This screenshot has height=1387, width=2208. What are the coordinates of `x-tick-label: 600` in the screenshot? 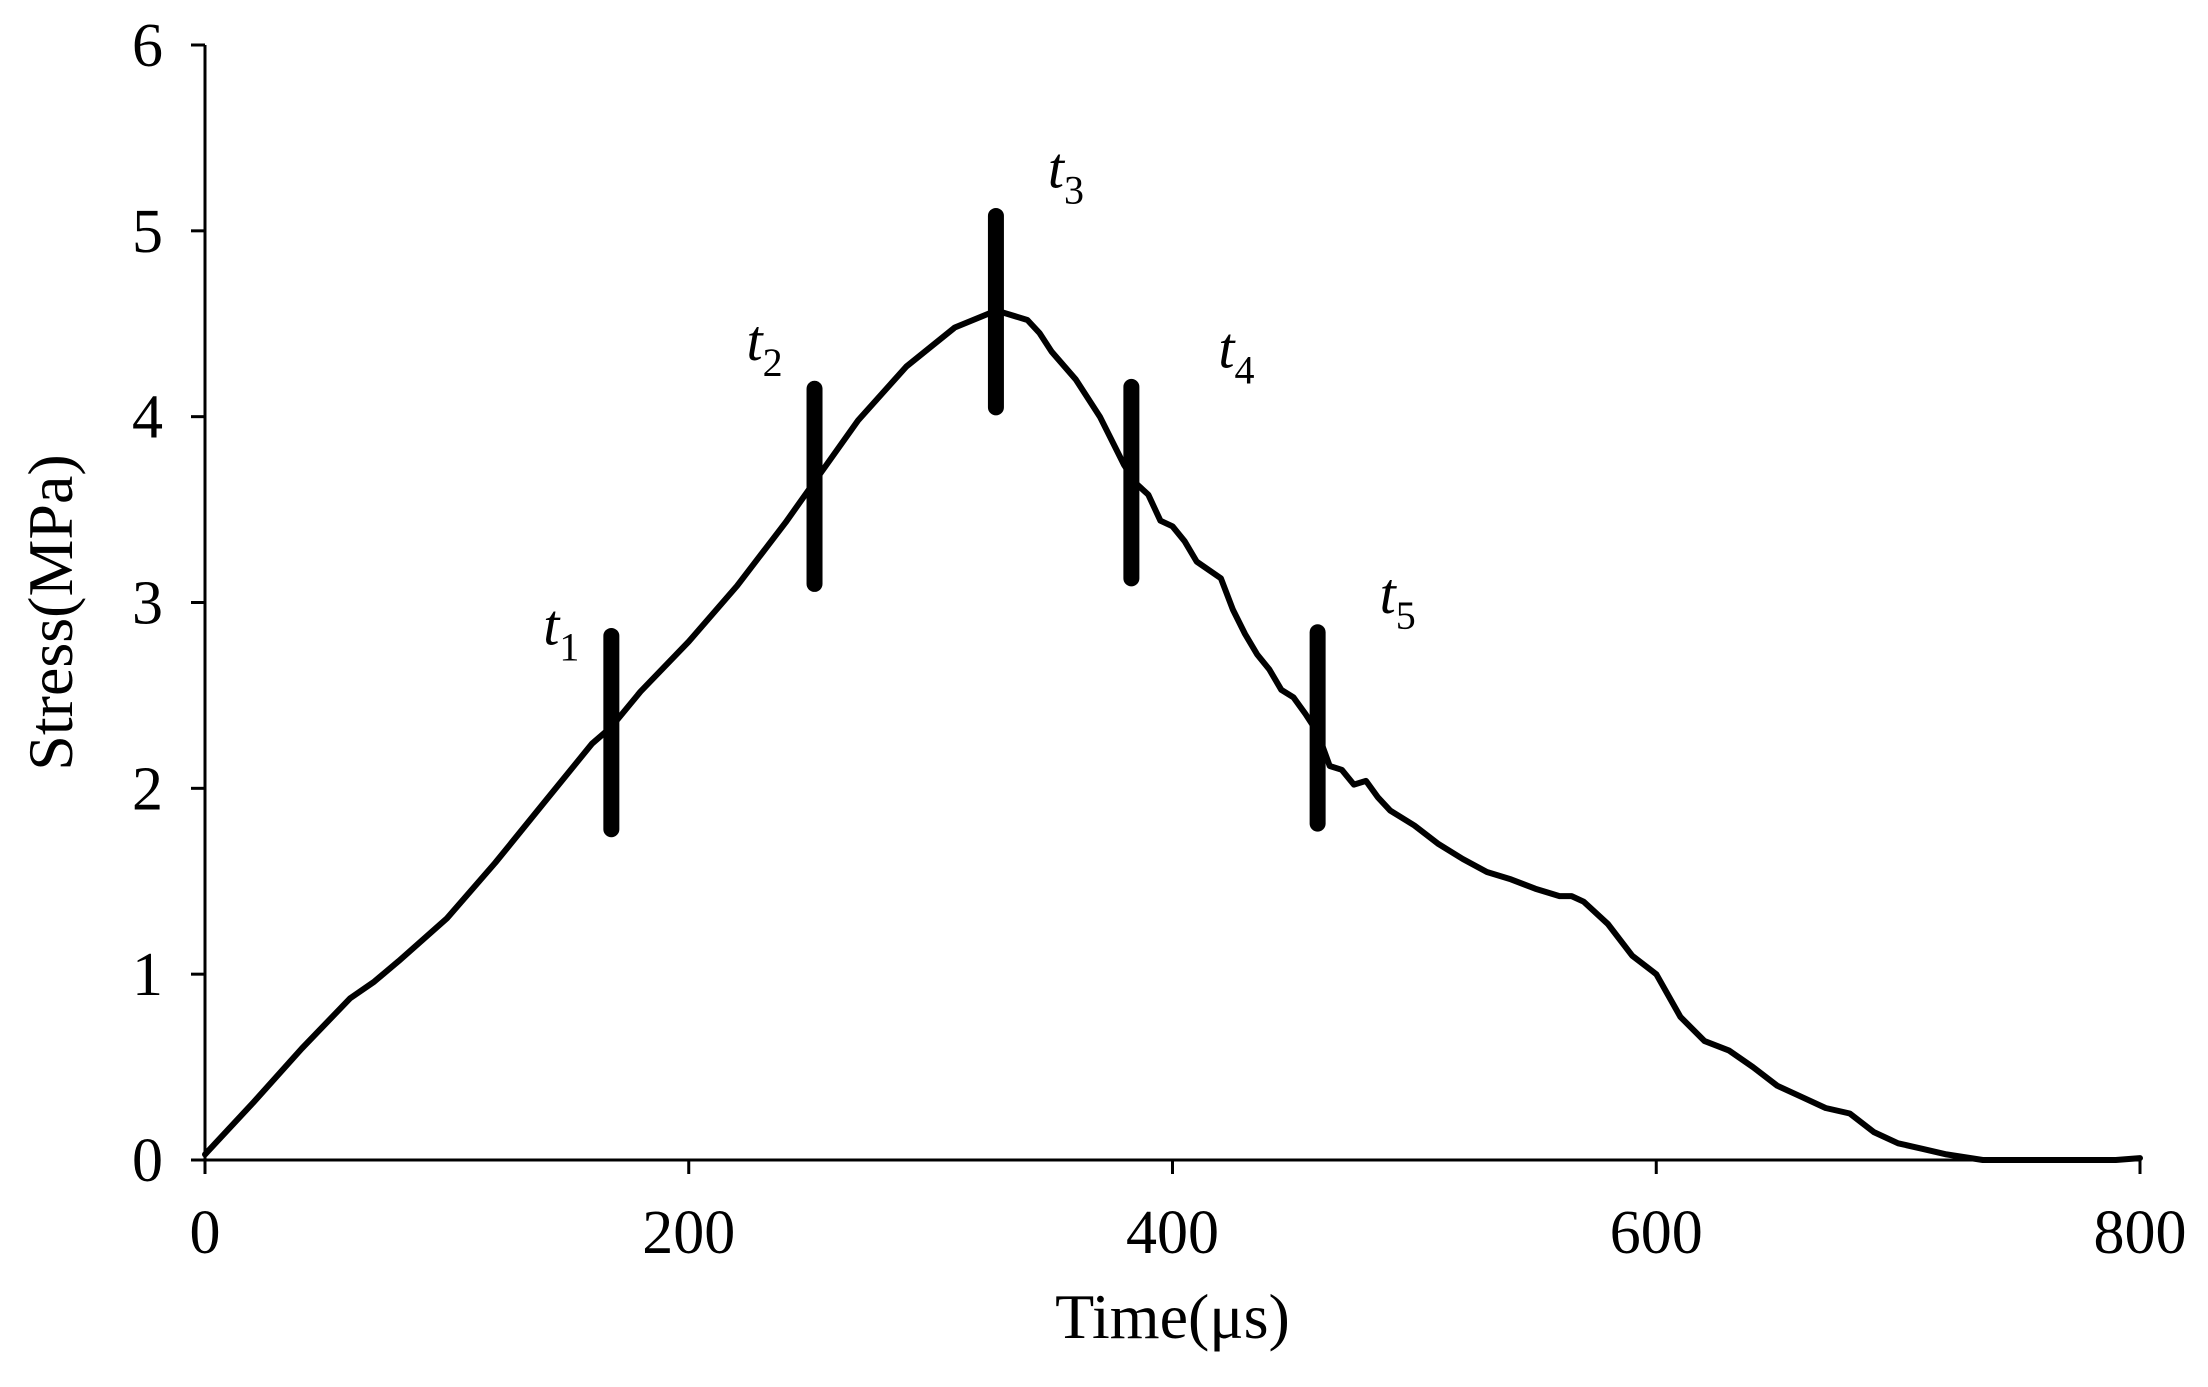 It's located at (1656, 1233).